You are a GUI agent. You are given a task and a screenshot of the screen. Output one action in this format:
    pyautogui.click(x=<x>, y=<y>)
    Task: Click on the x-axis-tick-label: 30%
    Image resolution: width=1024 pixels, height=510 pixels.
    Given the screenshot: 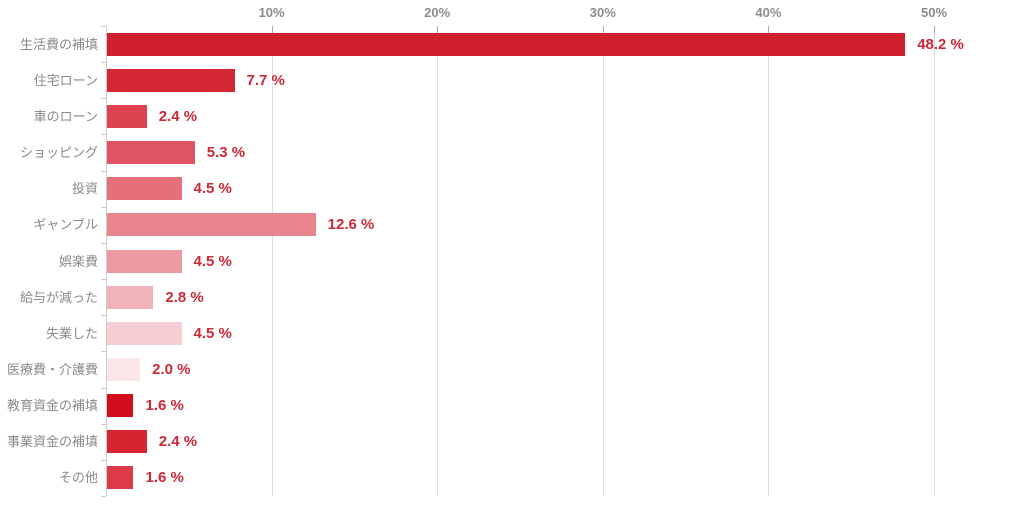 What is the action you would take?
    pyautogui.click(x=602, y=12)
    